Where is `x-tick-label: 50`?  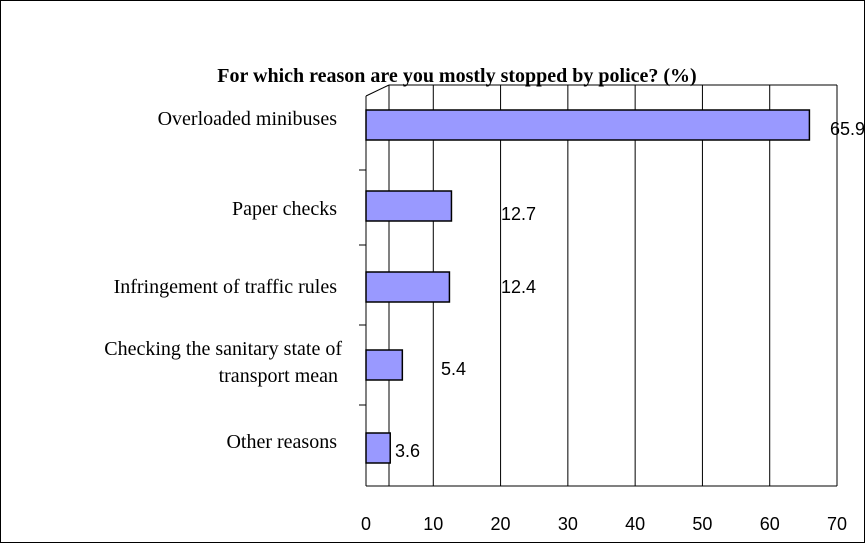 x-tick-label: 50 is located at coordinates (702, 524).